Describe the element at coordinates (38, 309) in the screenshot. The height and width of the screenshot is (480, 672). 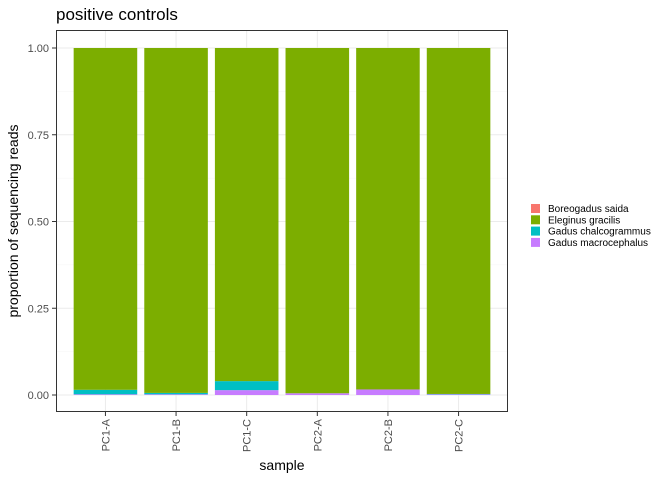
I see `y-tick-label: 0.25` at that location.